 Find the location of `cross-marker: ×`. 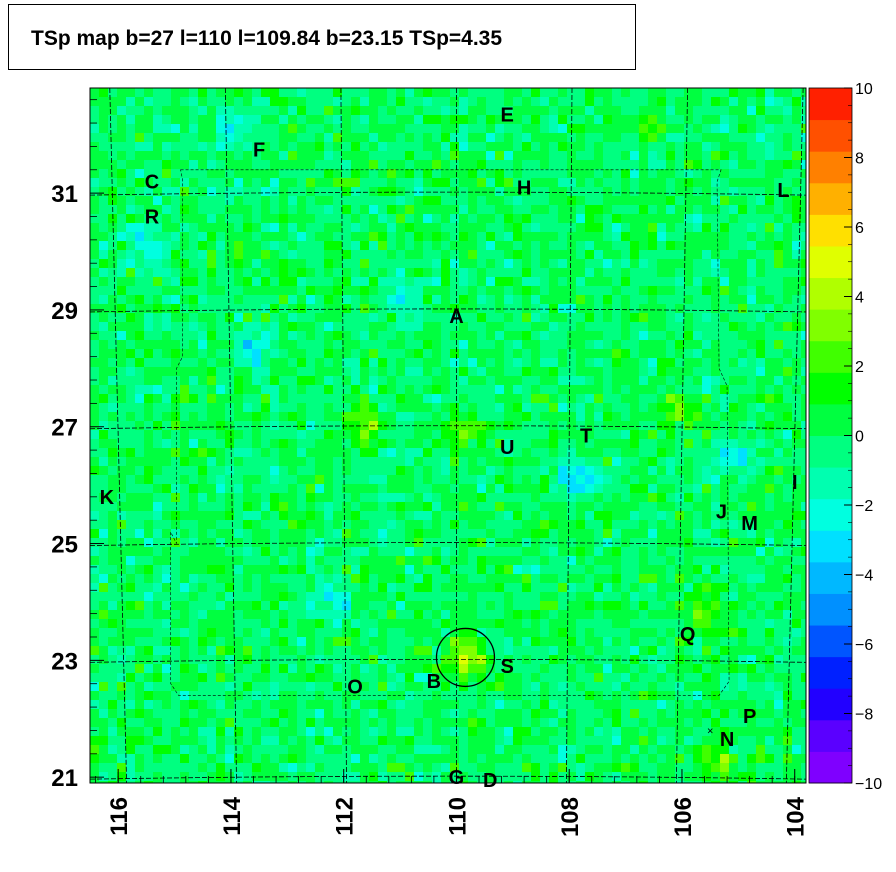

cross-marker: × is located at coordinates (710, 731).